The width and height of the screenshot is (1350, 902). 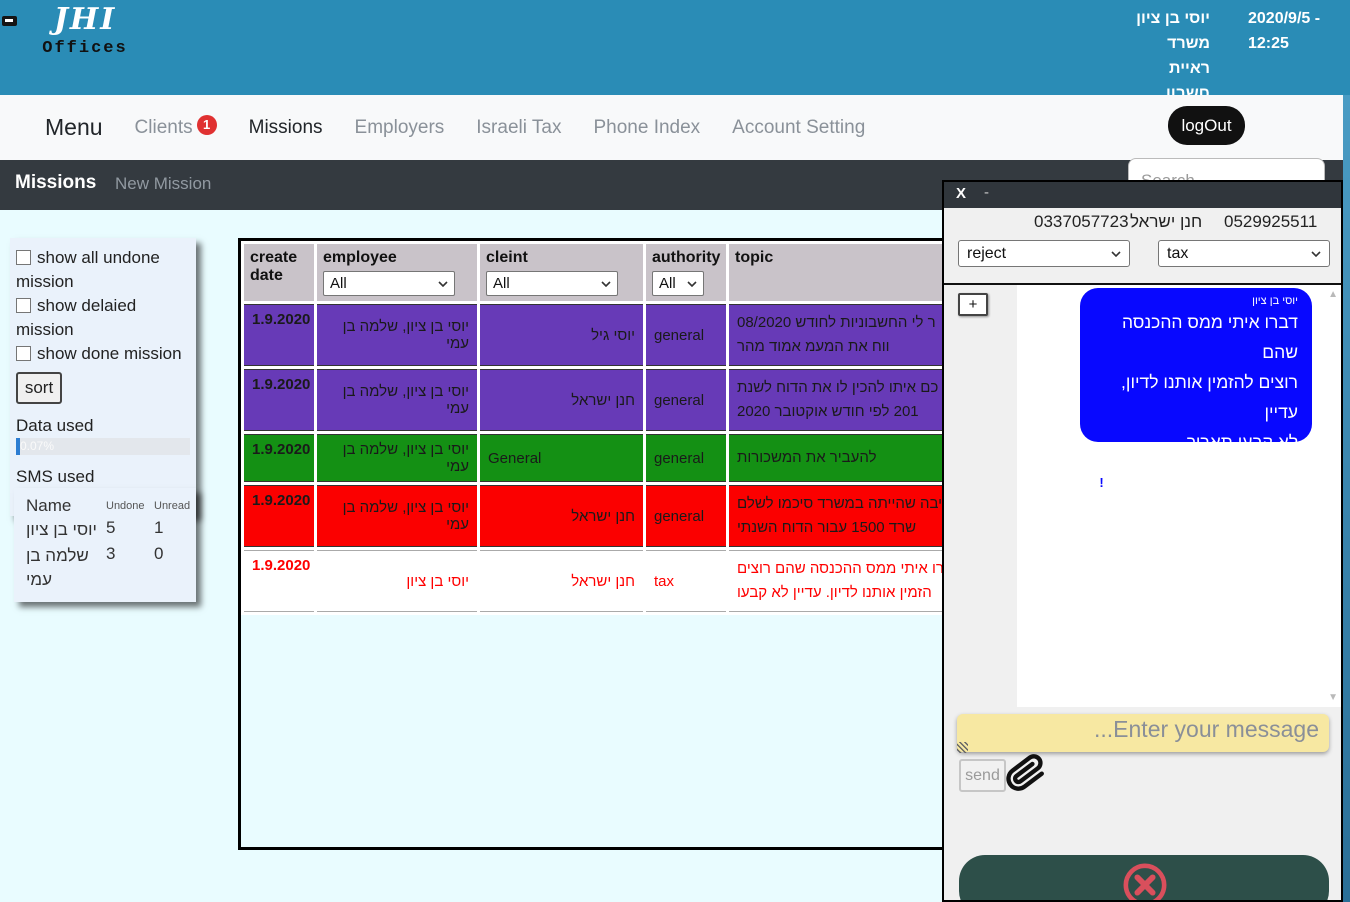 I want to click on minimize-window-icon, so click(x=9, y=21).